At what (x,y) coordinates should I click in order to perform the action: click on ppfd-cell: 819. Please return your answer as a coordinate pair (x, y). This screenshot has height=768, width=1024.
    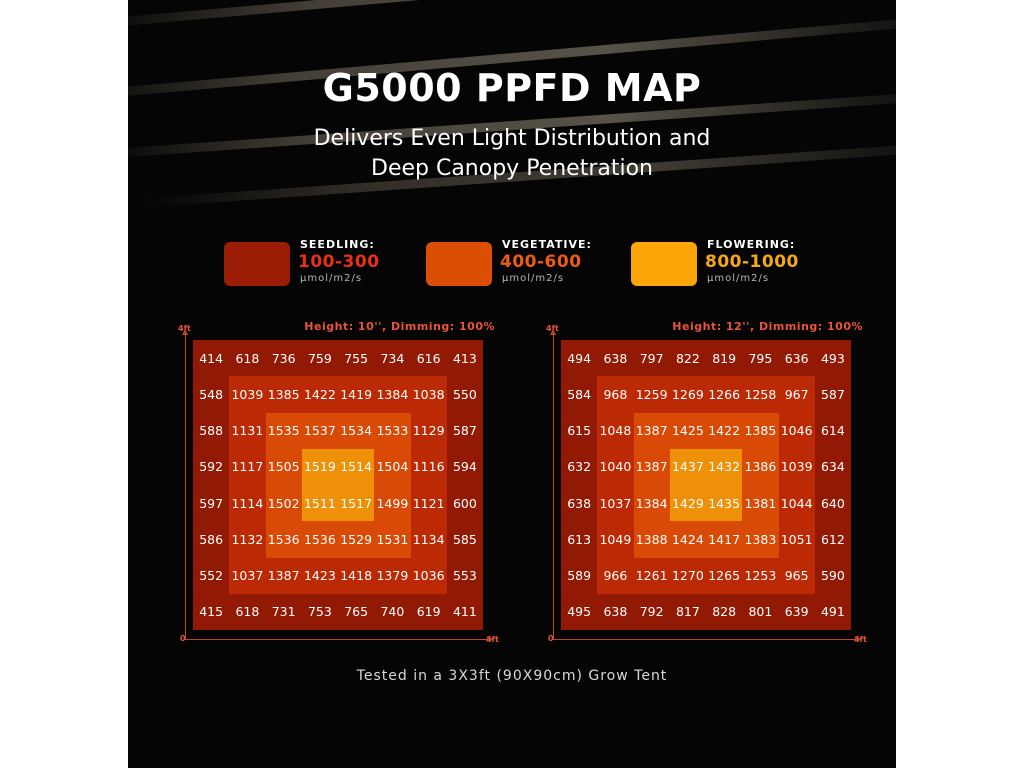
    Looking at the image, I should click on (724, 358).